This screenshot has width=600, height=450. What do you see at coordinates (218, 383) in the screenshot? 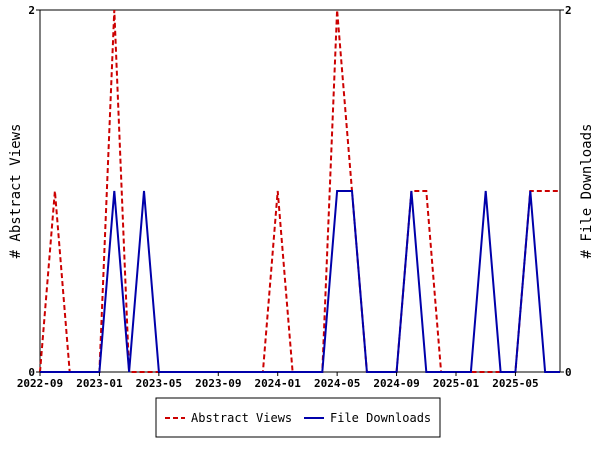
I see `x-tick-label: 2023-09` at bounding box center [218, 383].